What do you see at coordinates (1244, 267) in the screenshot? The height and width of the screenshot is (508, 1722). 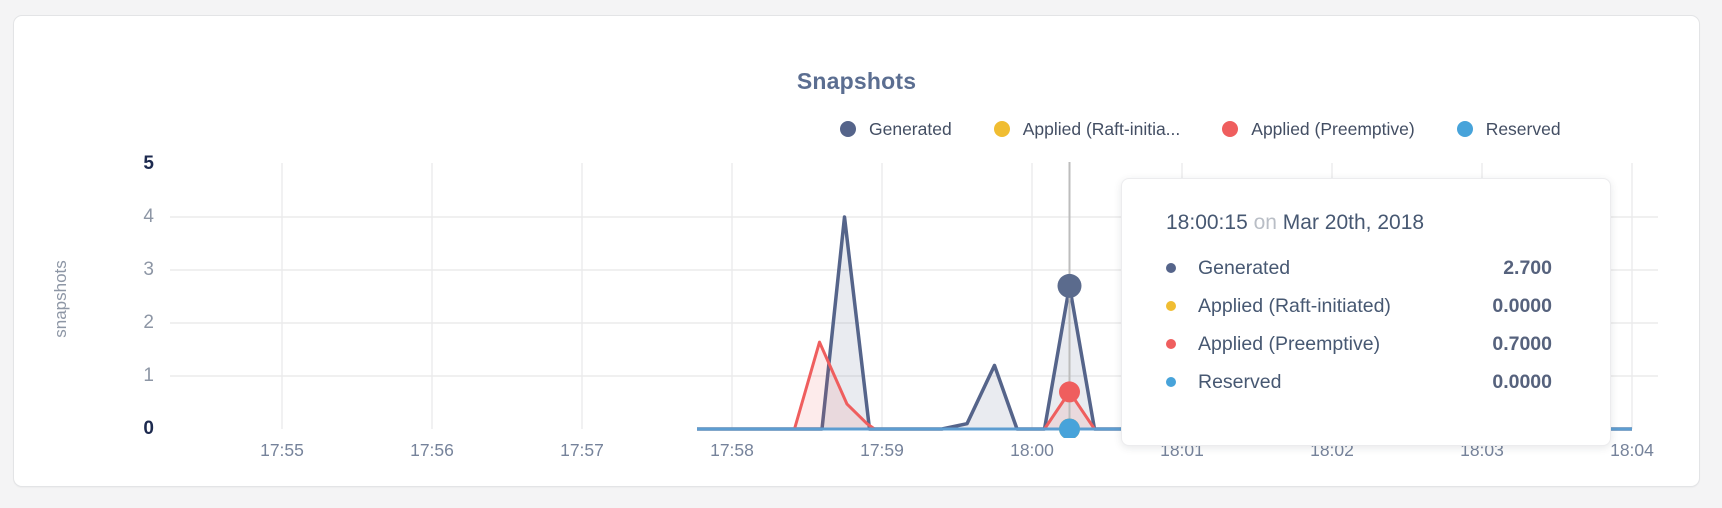 I see `tooltip-series-label: Generated` at bounding box center [1244, 267].